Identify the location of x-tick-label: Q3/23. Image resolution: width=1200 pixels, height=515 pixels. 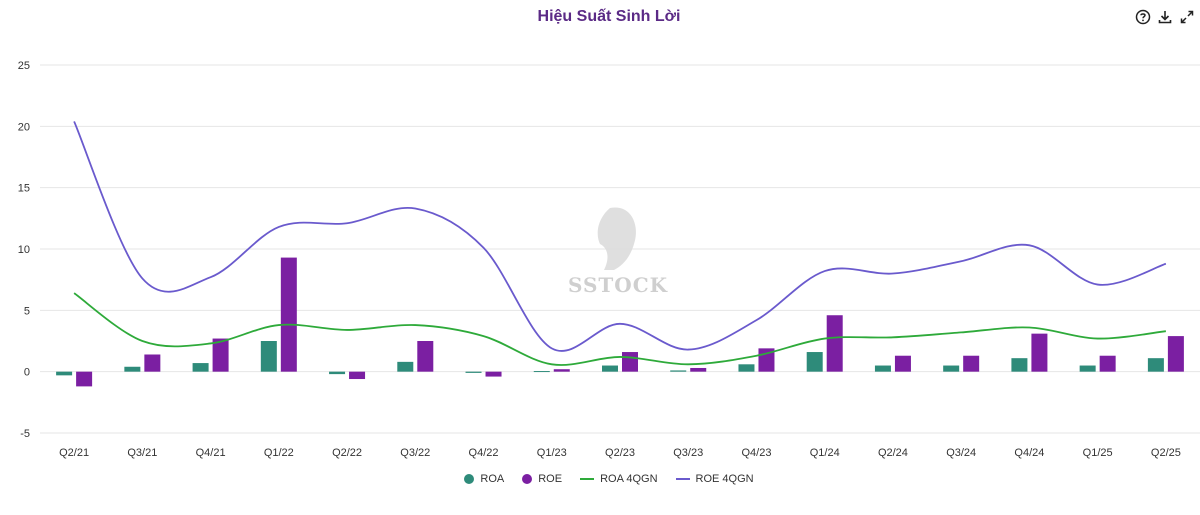
(688, 453).